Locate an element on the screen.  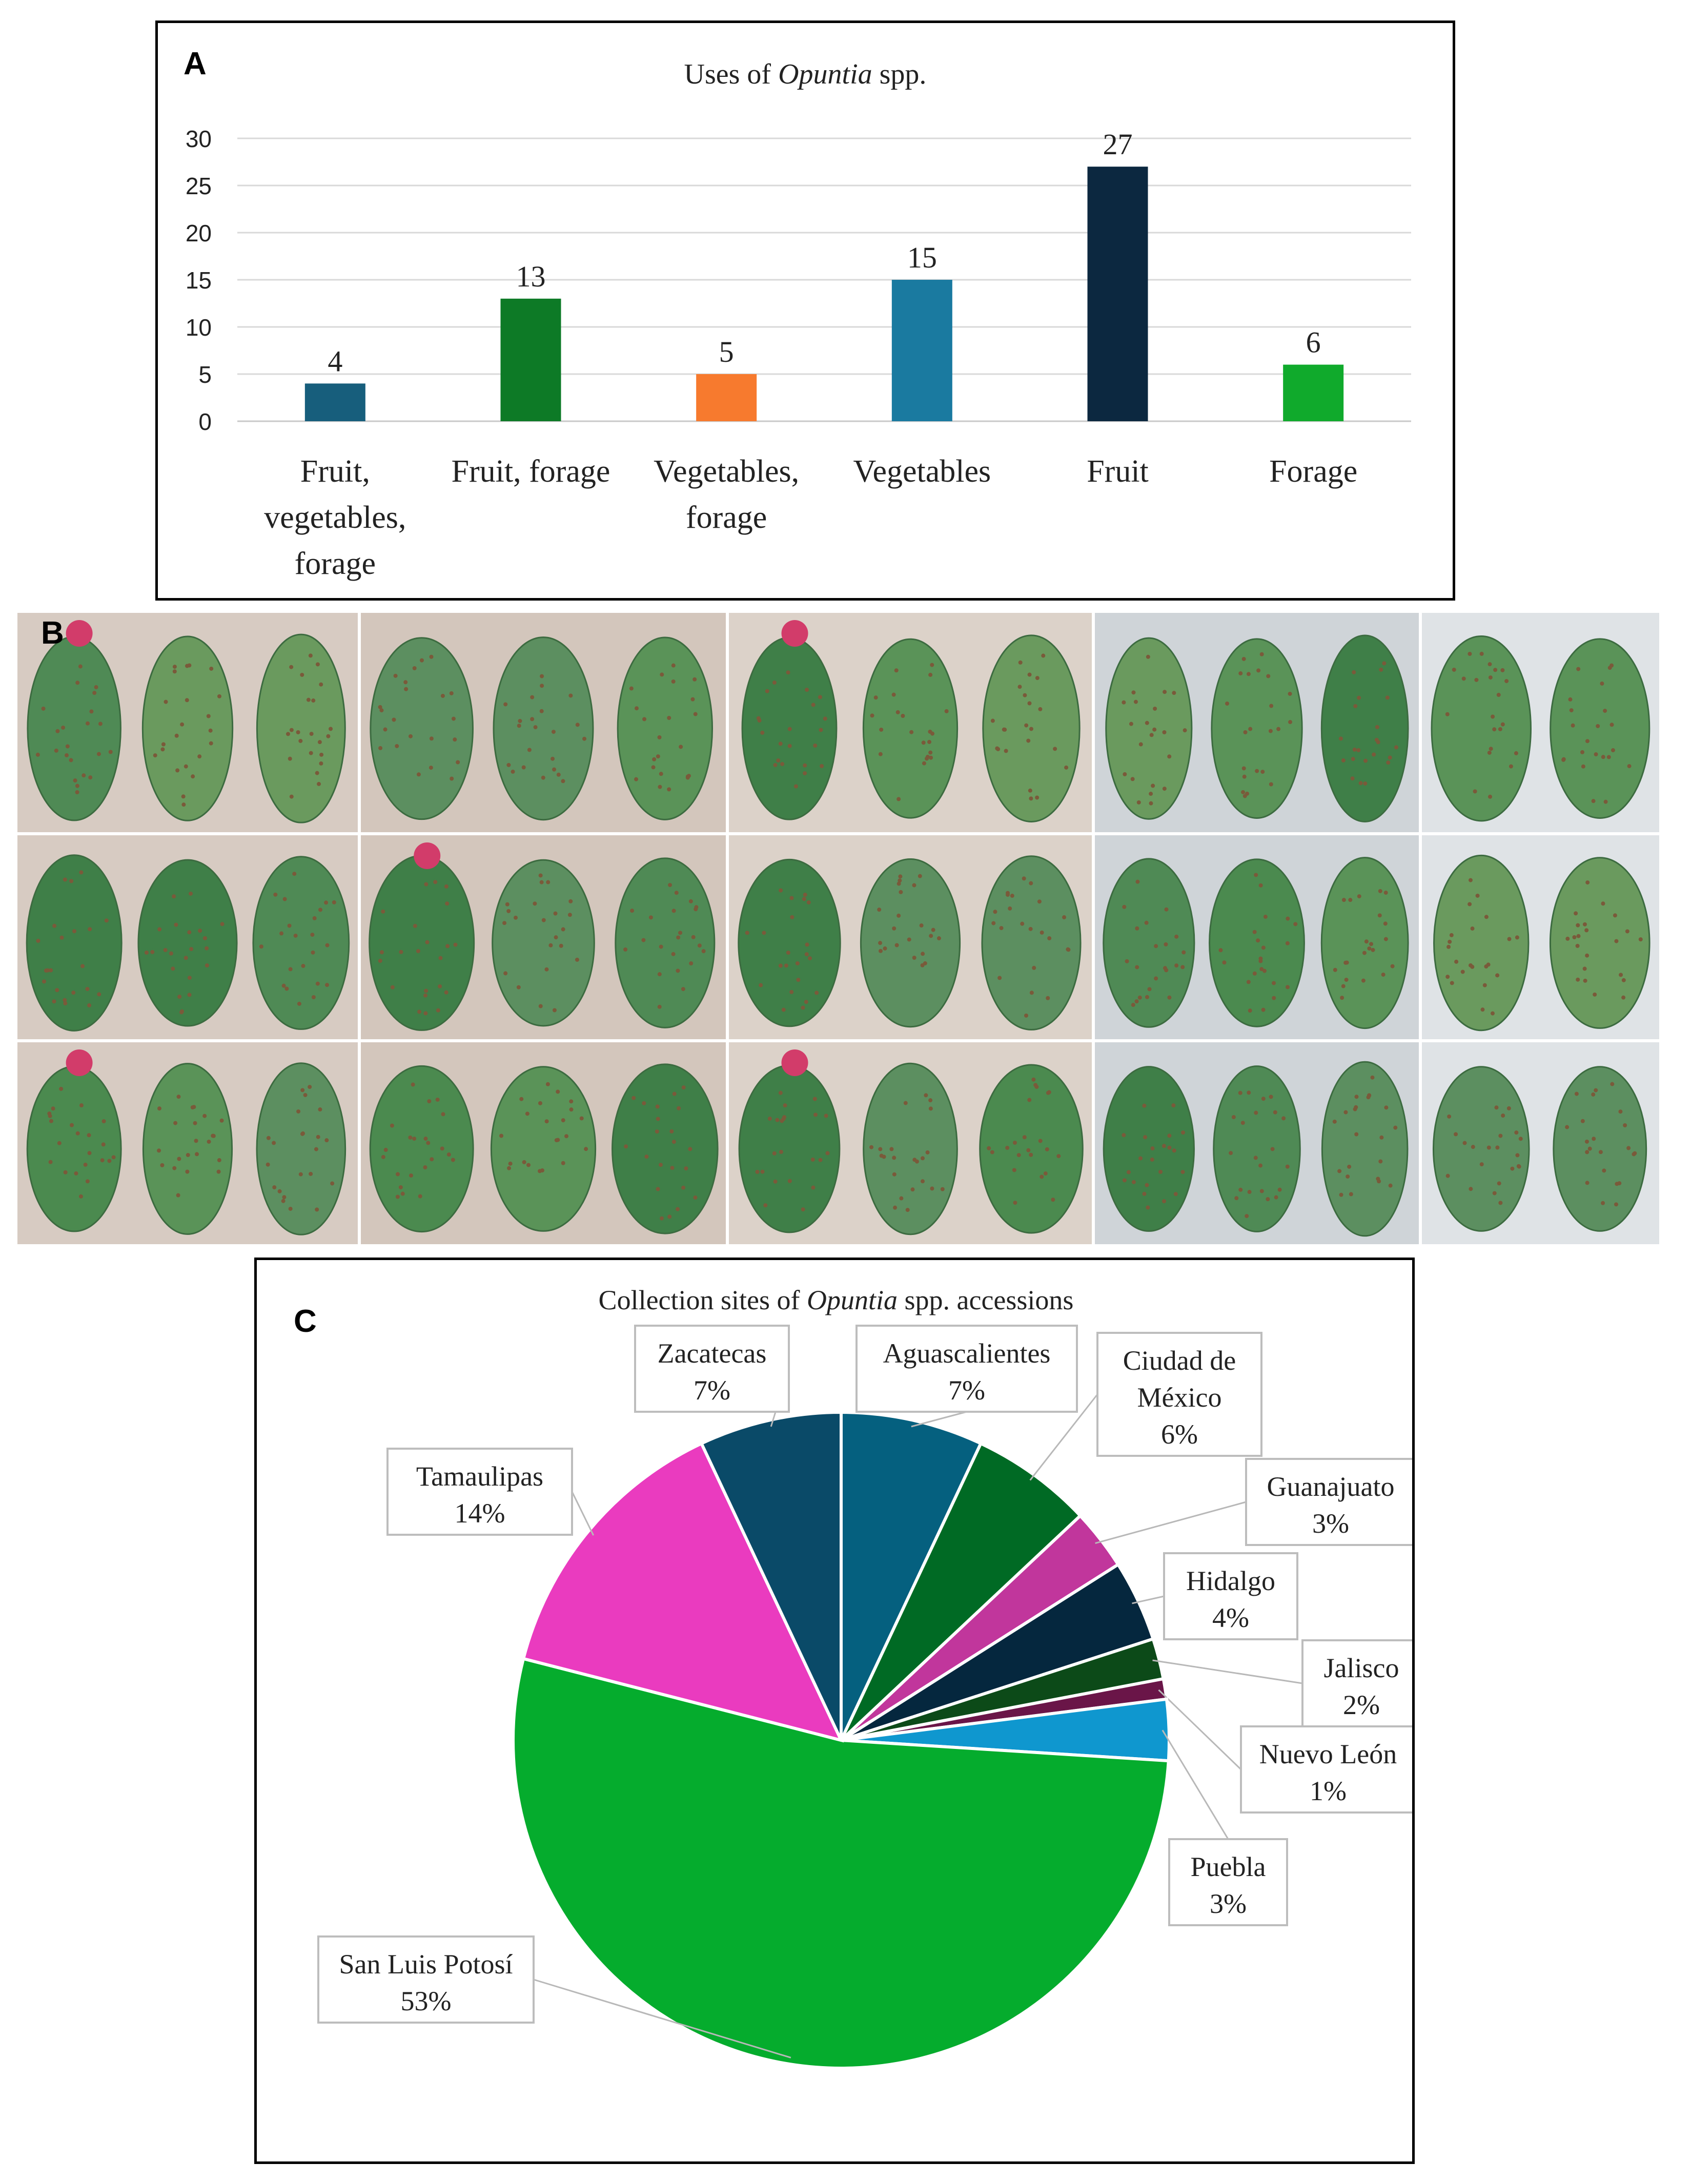
cladode-pad is located at coordinates (1149, 1149).